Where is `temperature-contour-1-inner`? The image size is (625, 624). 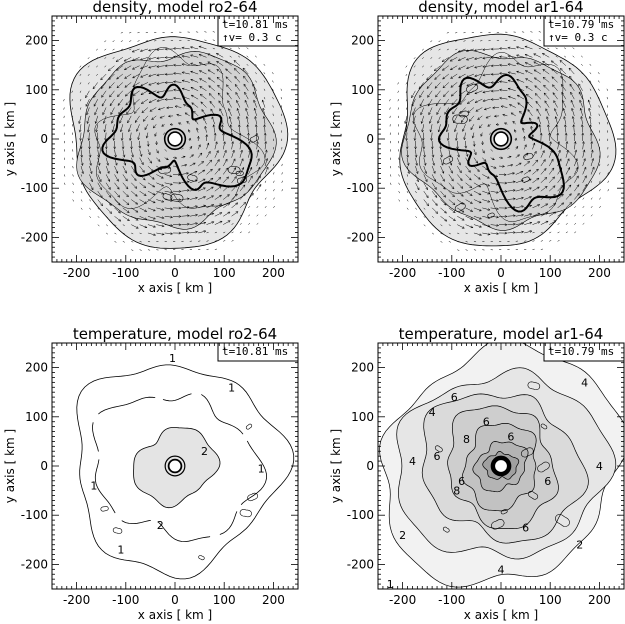
temperature-contour-1-inner is located at coordinates (179, 467).